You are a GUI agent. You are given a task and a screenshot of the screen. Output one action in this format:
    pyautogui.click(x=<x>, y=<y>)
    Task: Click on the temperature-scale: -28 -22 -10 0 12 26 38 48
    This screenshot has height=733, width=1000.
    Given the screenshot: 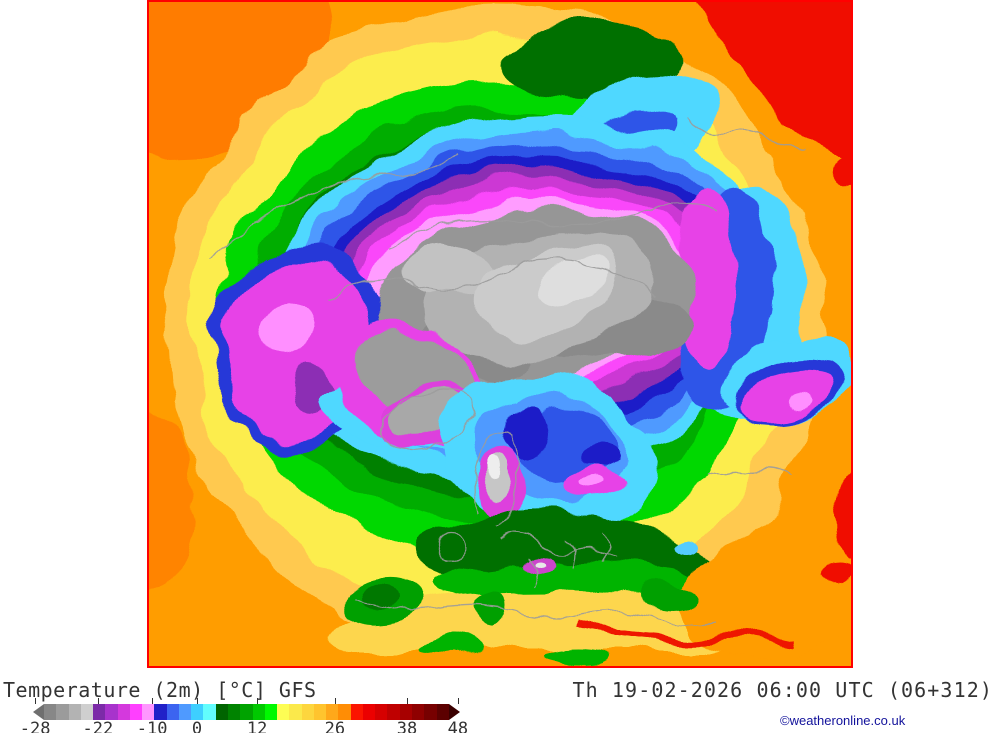 What is the action you would take?
    pyautogui.click(x=244, y=715)
    